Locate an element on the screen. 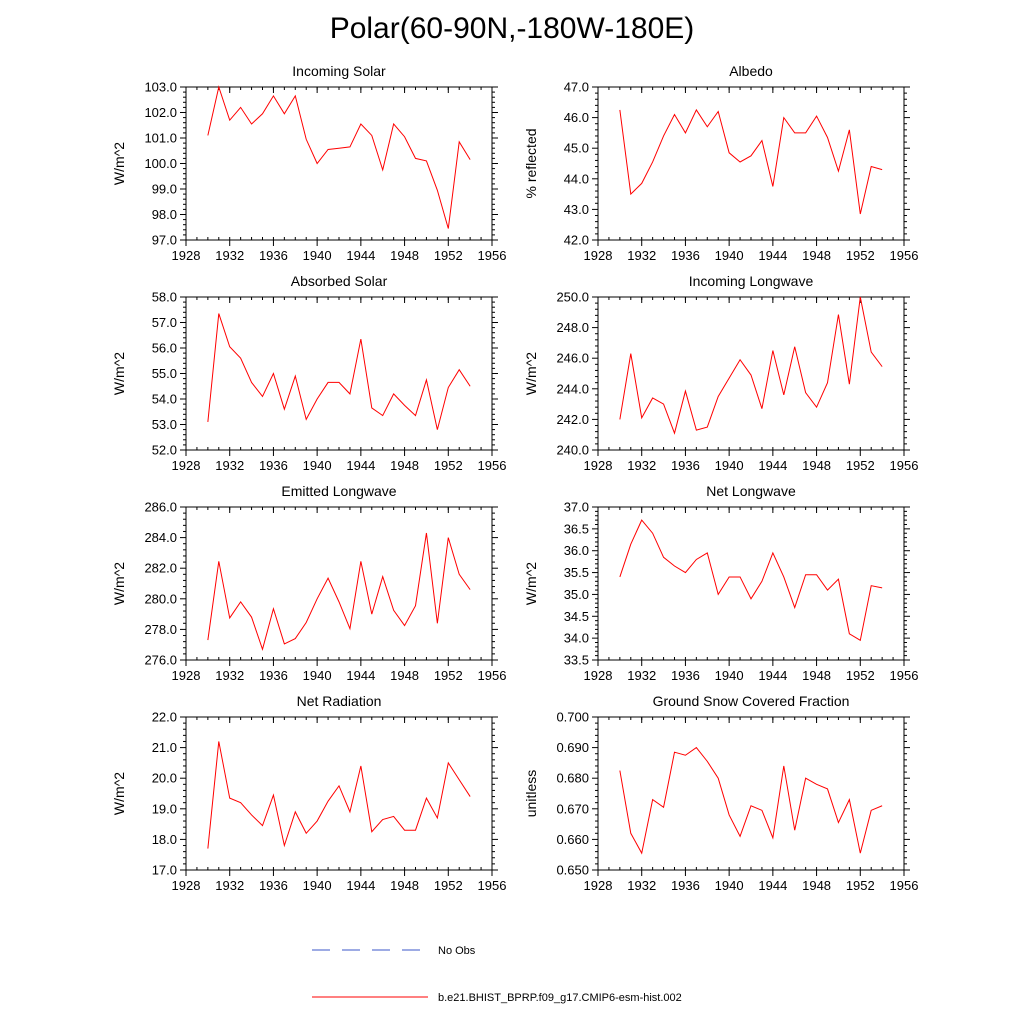 Image resolution: width=1024 pixels, height=1024 pixels. chart-title: Net Radiation is located at coordinates (339, 701).